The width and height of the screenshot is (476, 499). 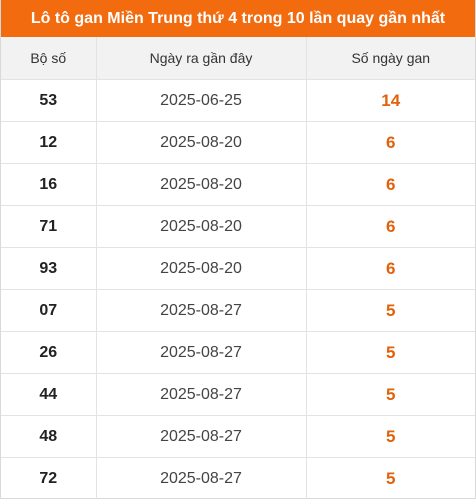 I want to click on cell-number: 26, so click(x=49, y=352).